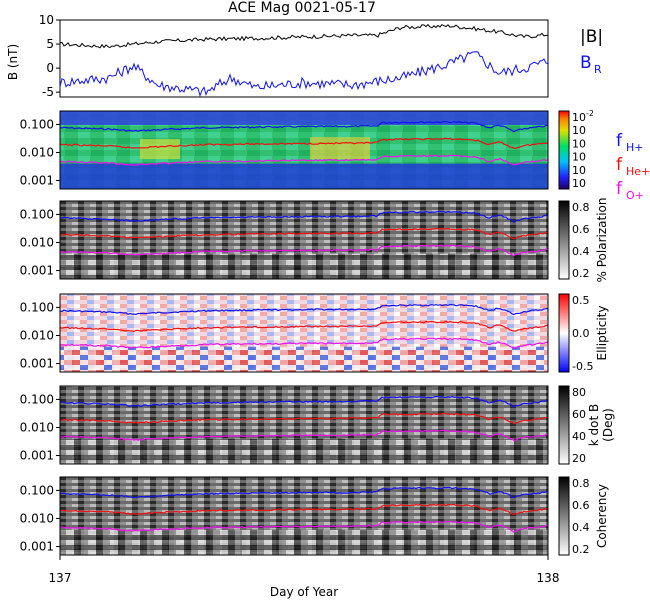  I want to click on legend-entry-B: |B|, so click(591, 37).